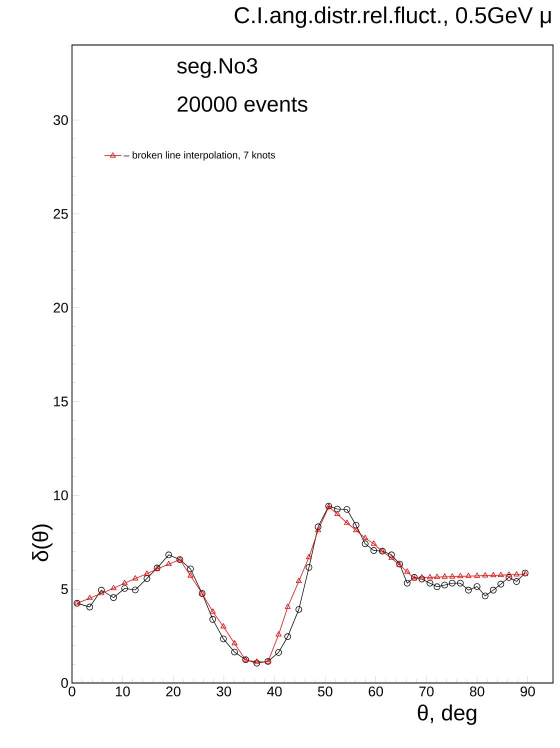  I want to click on y-axis-title: δ(θ), so click(42, 543).